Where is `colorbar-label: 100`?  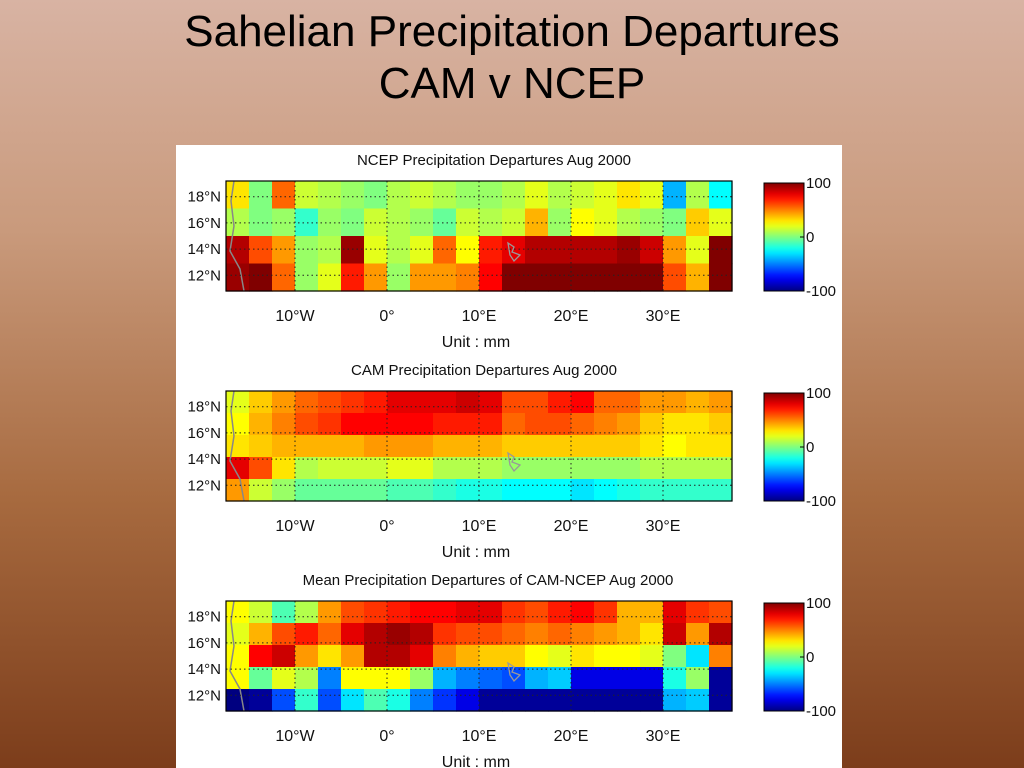
colorbar-label: 100 is located at coordinates (818, 393).